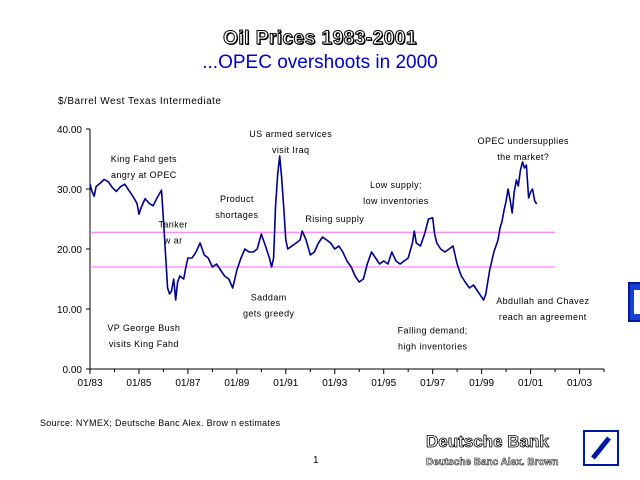  Describe the element at coordinates (481, 383) in the screenshot. I see `x-tick-label: 01/99` at that location.